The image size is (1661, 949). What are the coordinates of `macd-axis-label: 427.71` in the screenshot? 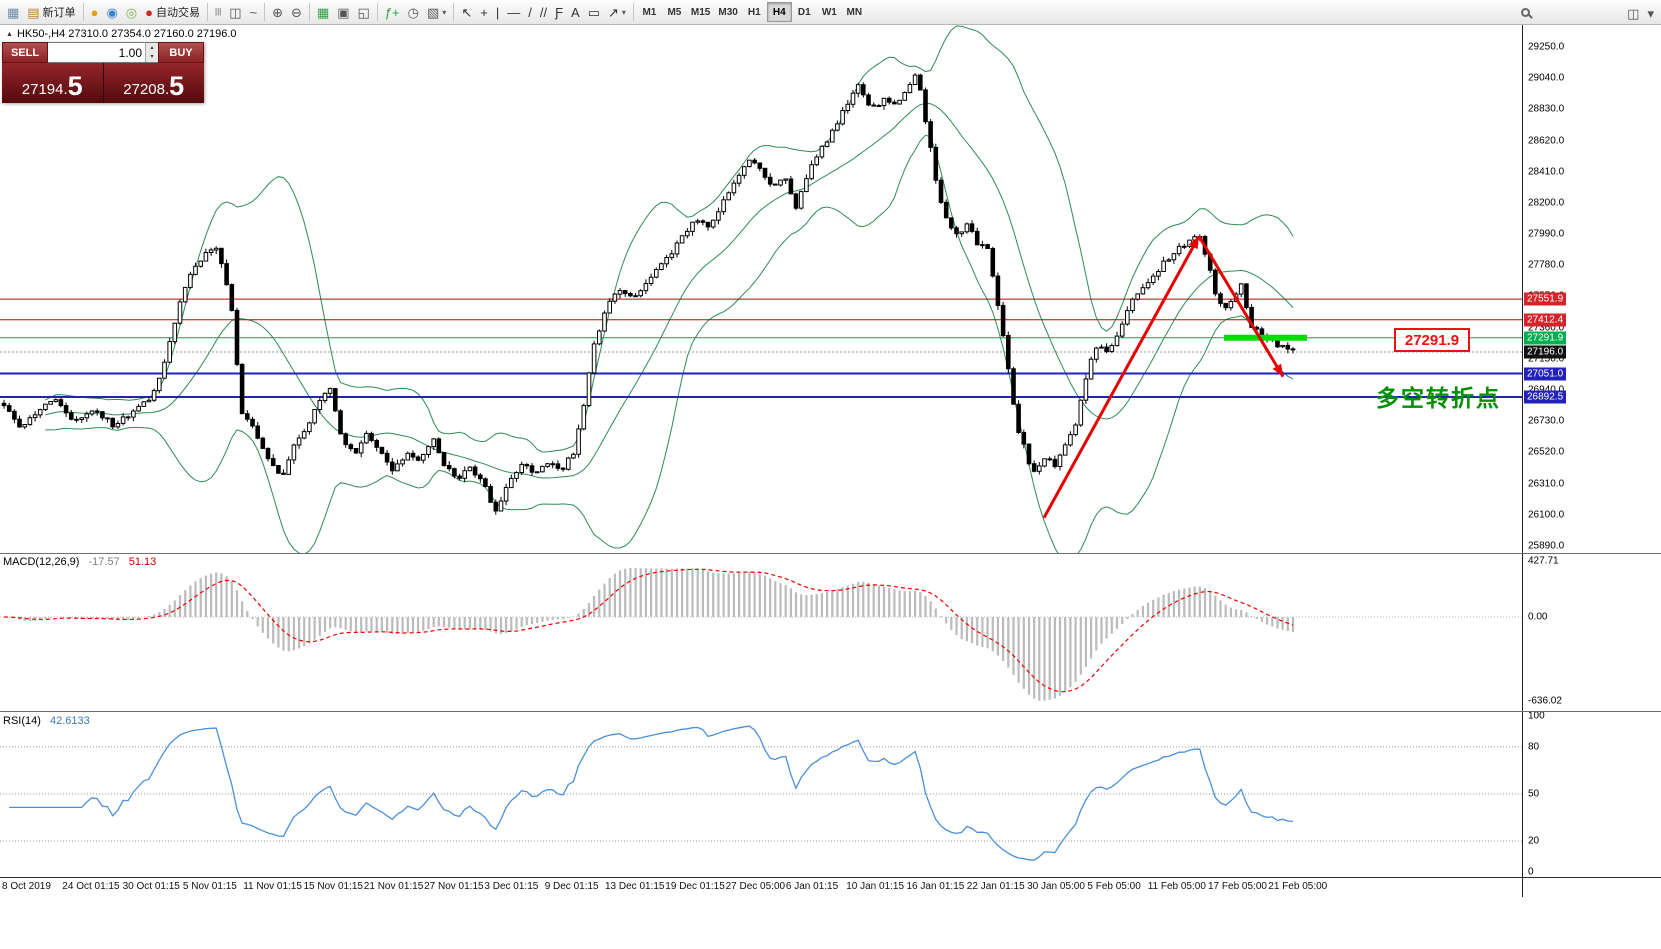 It's located at (1543, 561).